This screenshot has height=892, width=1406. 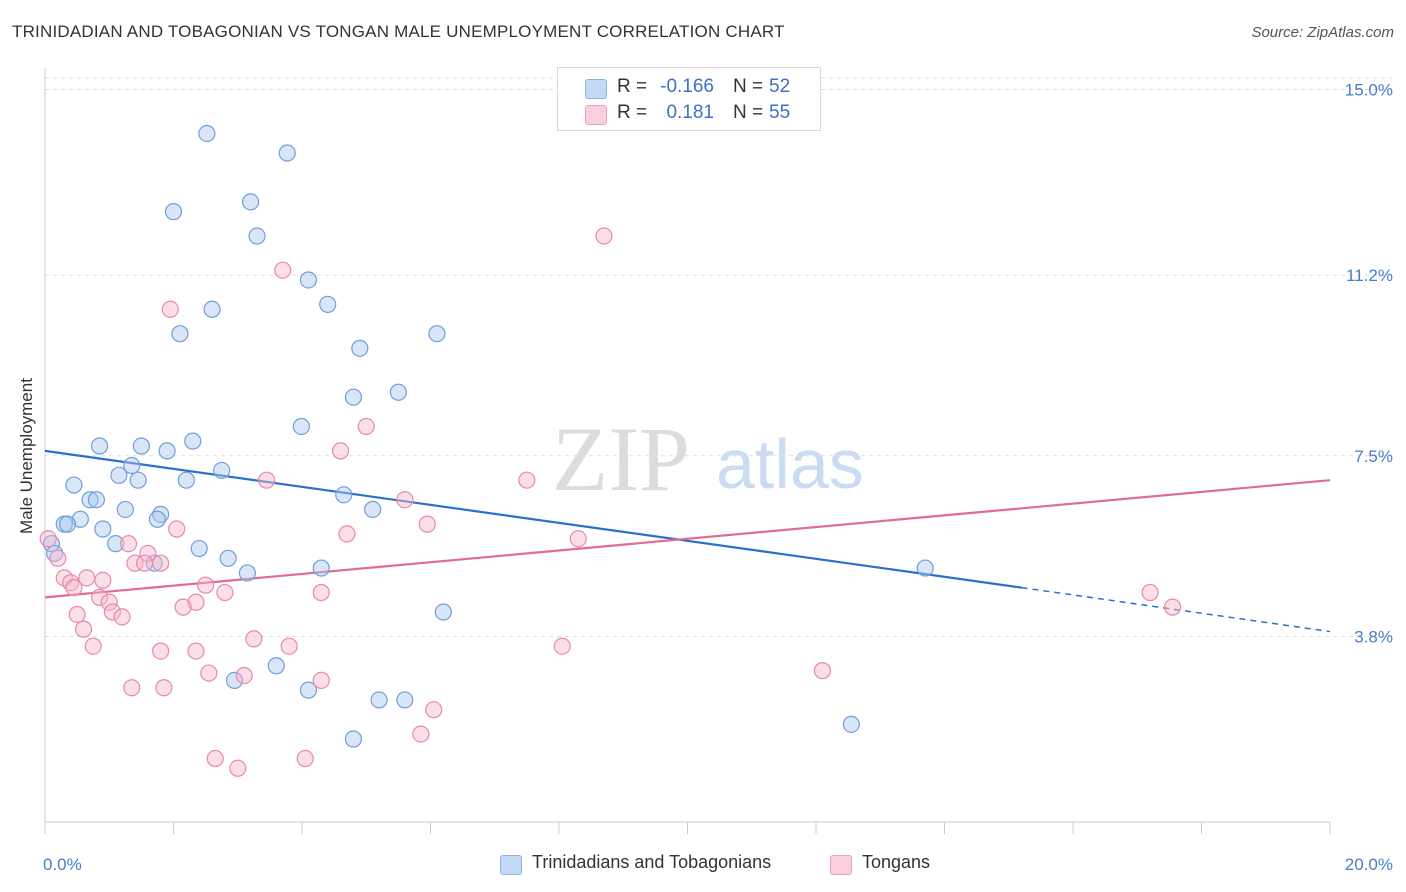 I want to click on x-tick-label: 20.0%, so click(x=1369, y=864).